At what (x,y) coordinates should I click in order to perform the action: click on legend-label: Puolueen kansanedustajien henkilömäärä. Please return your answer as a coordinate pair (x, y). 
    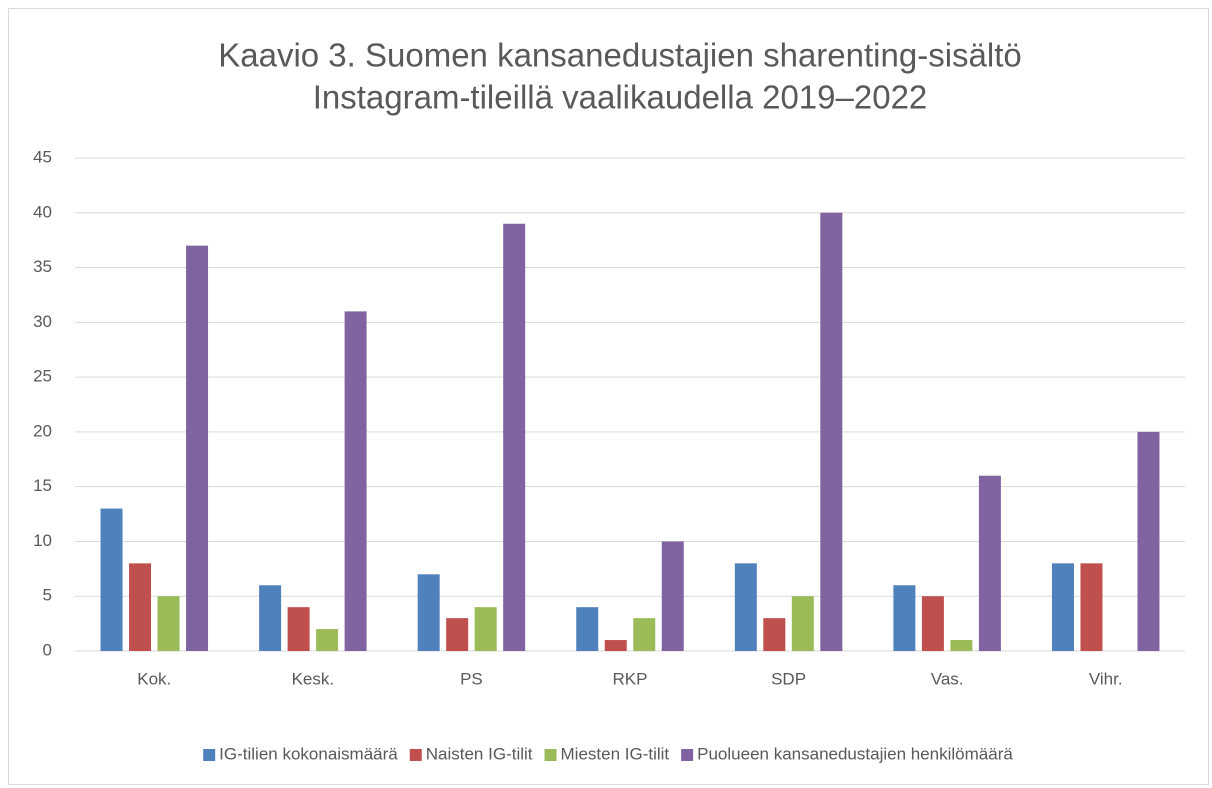
    Looking at the image, I should click on (855, 753).